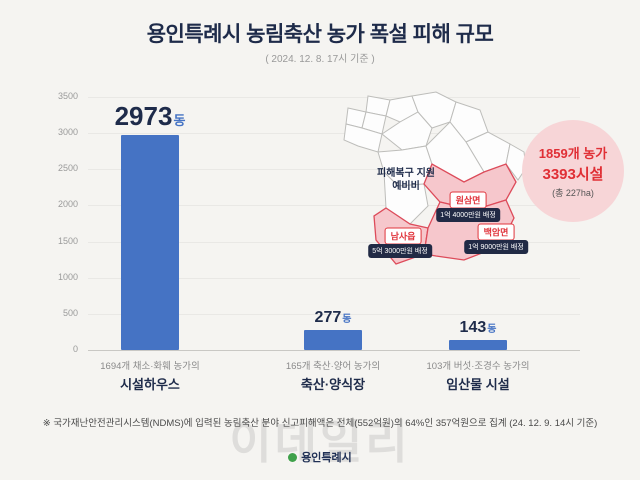 Image resolution: width=640 pixels, height=480 pixels. What do you see at coordinates (478, 366) in the screenshot?
I see `category-sublabel: 103개 버섯·조경수 농가의` at bounding box center [478, 366].